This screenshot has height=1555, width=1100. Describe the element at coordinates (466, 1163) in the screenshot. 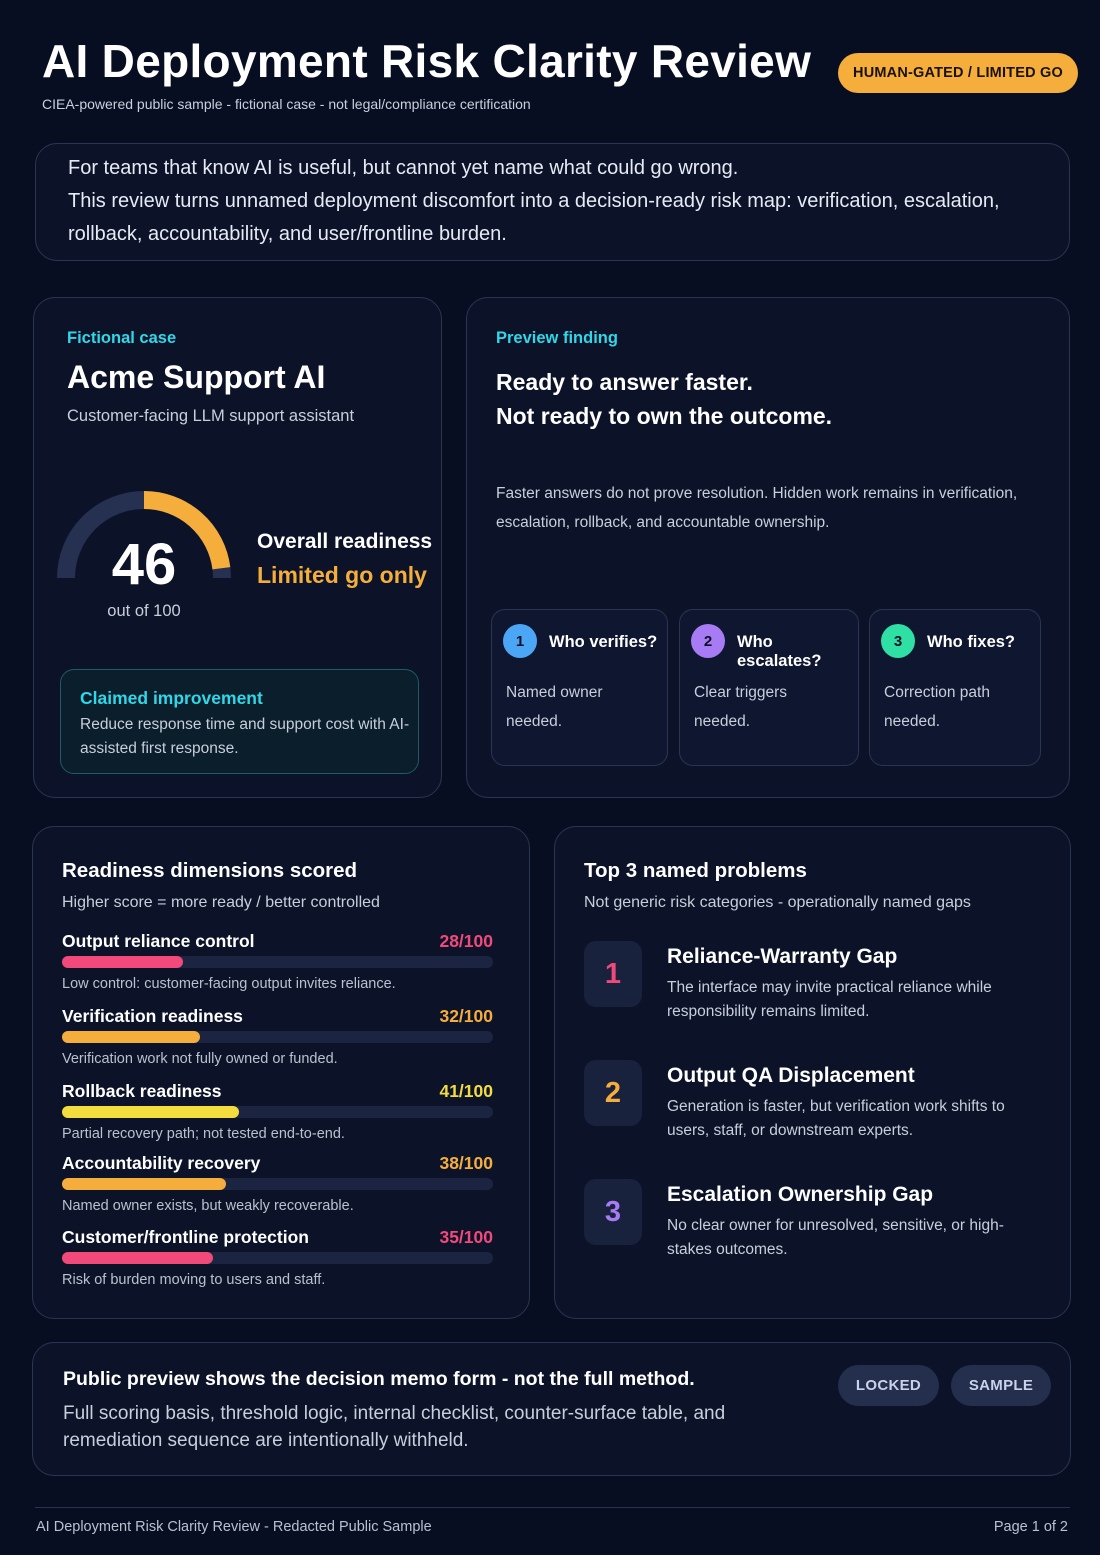

I see `dimension-score: 38/100` at that location.